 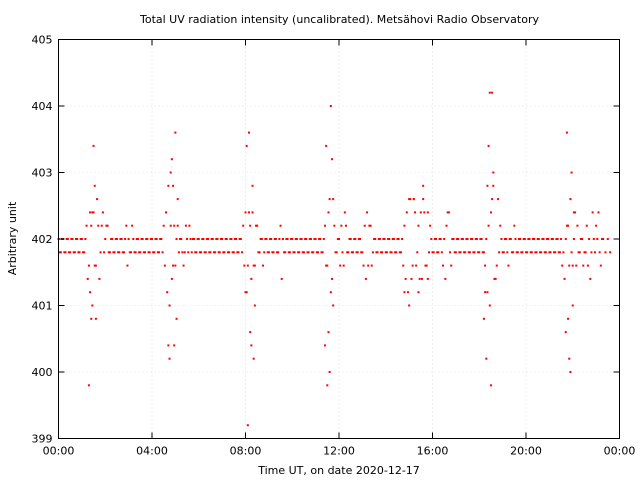 What do you see at coordinates (526, 451) in the screenshot?
I see `x-tick-label: 20:00` at bounding box center [526, 451].